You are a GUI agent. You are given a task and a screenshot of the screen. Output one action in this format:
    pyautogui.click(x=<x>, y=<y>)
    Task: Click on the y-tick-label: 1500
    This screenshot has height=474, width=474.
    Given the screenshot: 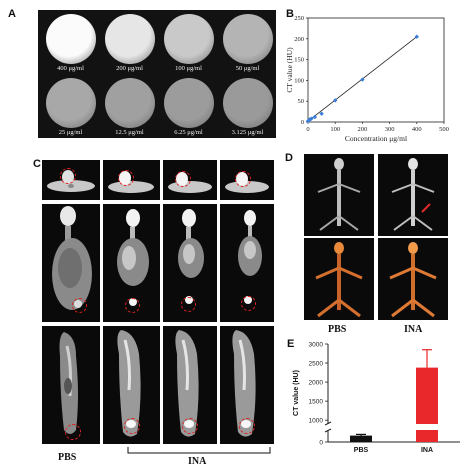 What is the action you would take?
    pyautogui.click(x=316, y=401)
    